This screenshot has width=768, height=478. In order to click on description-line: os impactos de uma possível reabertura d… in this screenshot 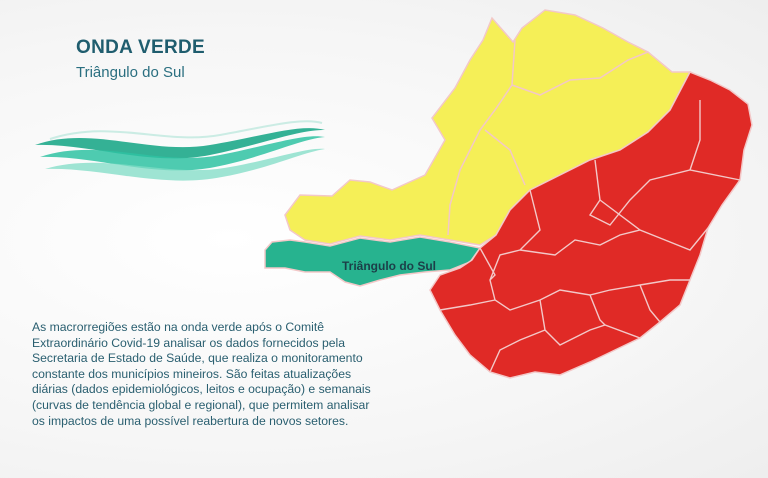, I will do `click(190, 420)`.